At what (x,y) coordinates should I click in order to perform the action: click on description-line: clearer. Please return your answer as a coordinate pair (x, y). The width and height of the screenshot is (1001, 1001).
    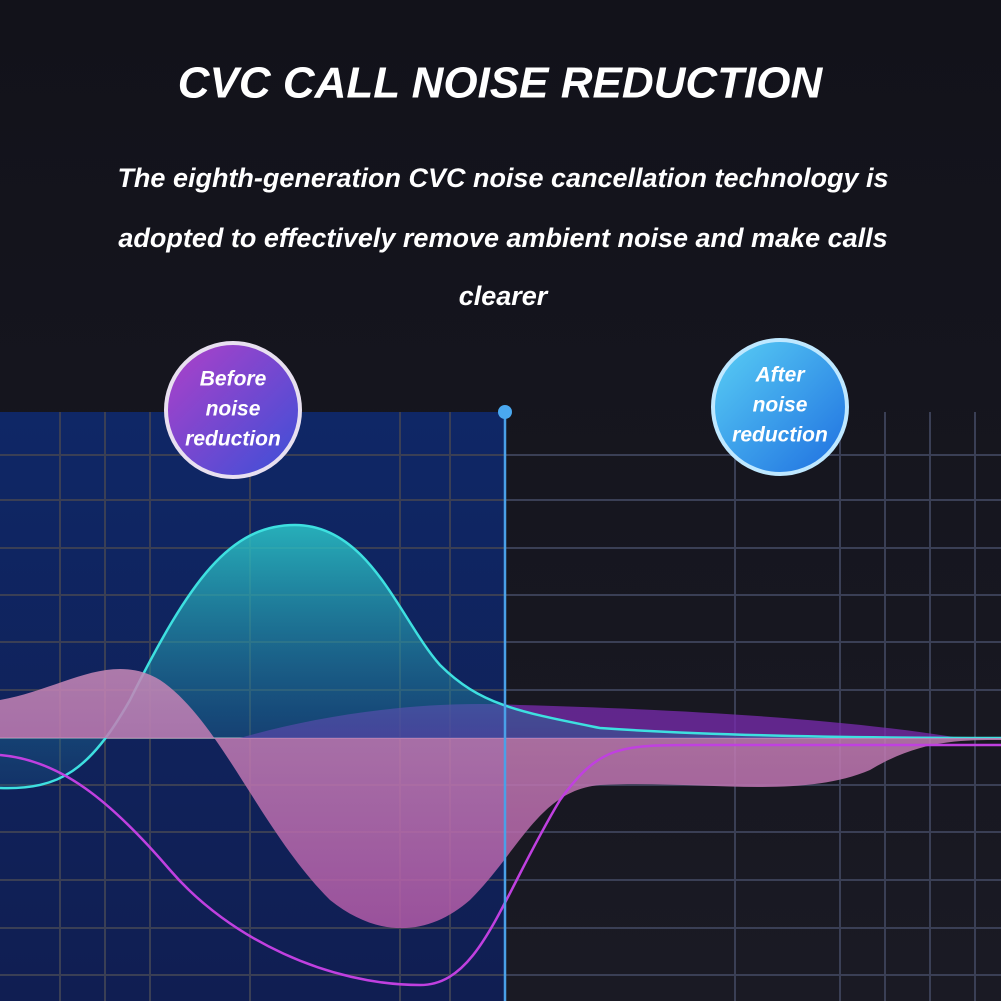
    Looking at the image, I should click on (504, 296).